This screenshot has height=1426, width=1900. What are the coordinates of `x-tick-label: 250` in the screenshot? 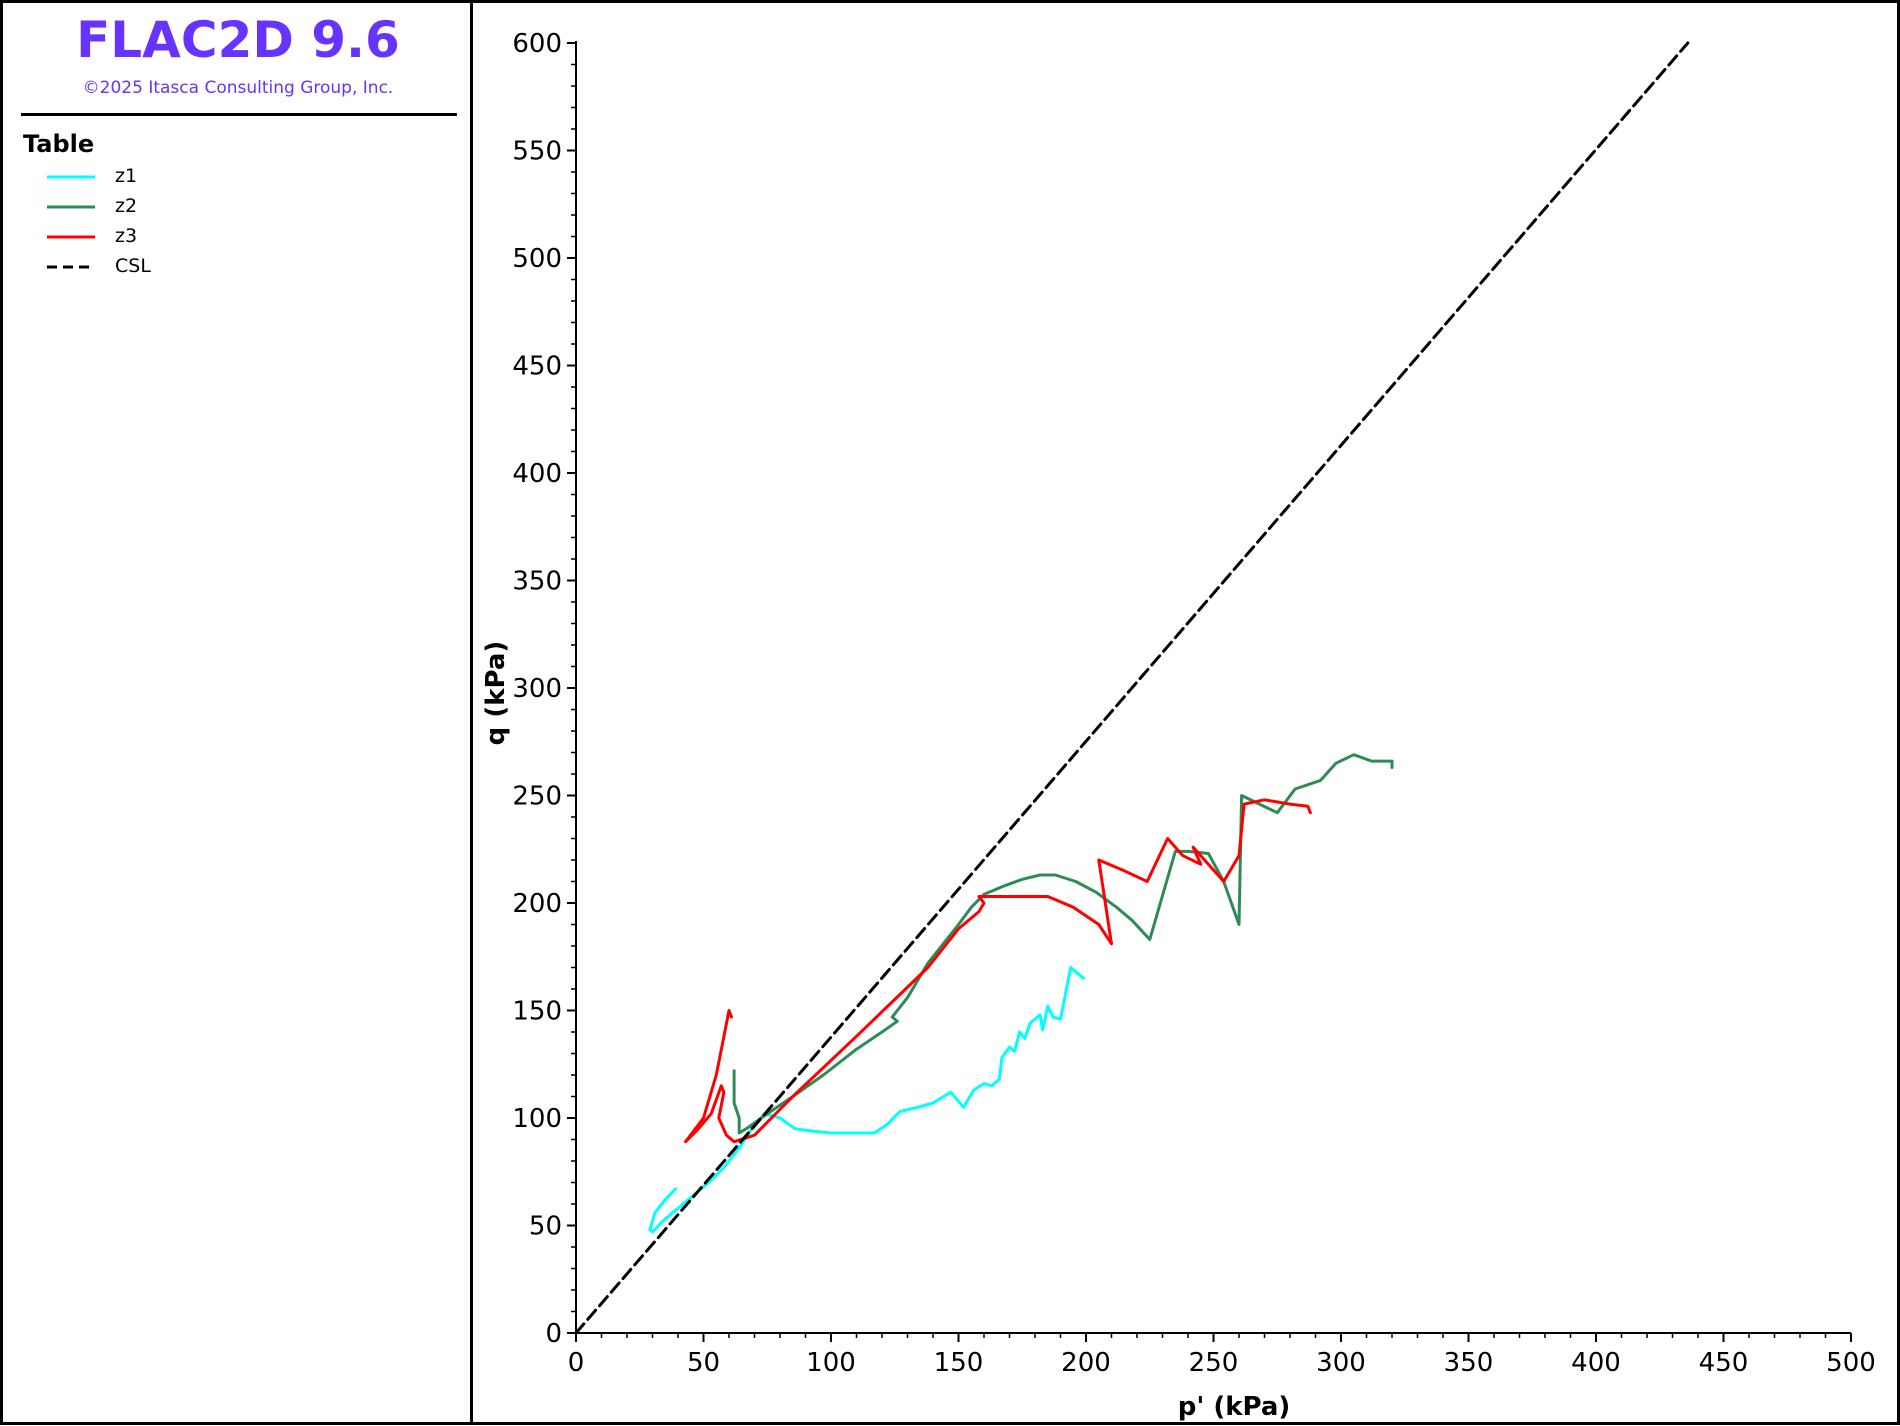 It's located at (1214, 1363).